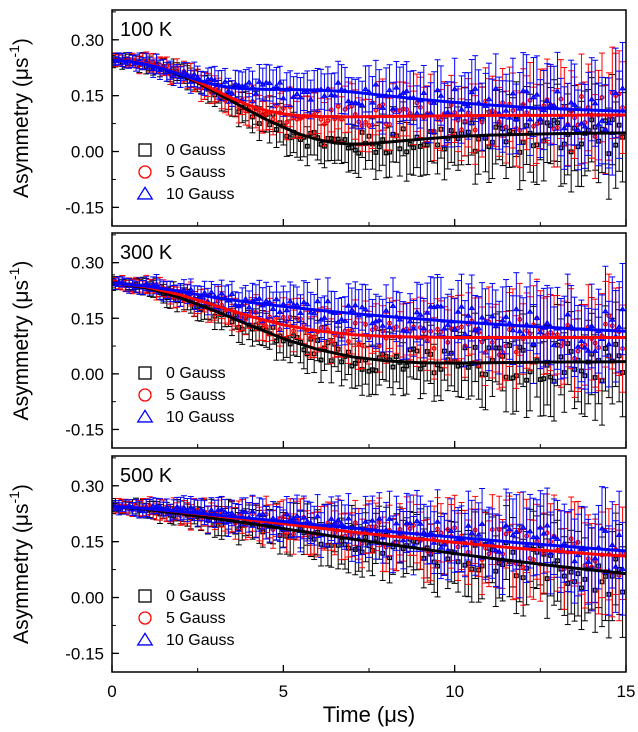 The width and height of the screenshot is (638, 732). What do you see at coordinates (196, 150) in the screenshot?
I see `legend-label: 0 Gauss` at bounding box center [196, 150].